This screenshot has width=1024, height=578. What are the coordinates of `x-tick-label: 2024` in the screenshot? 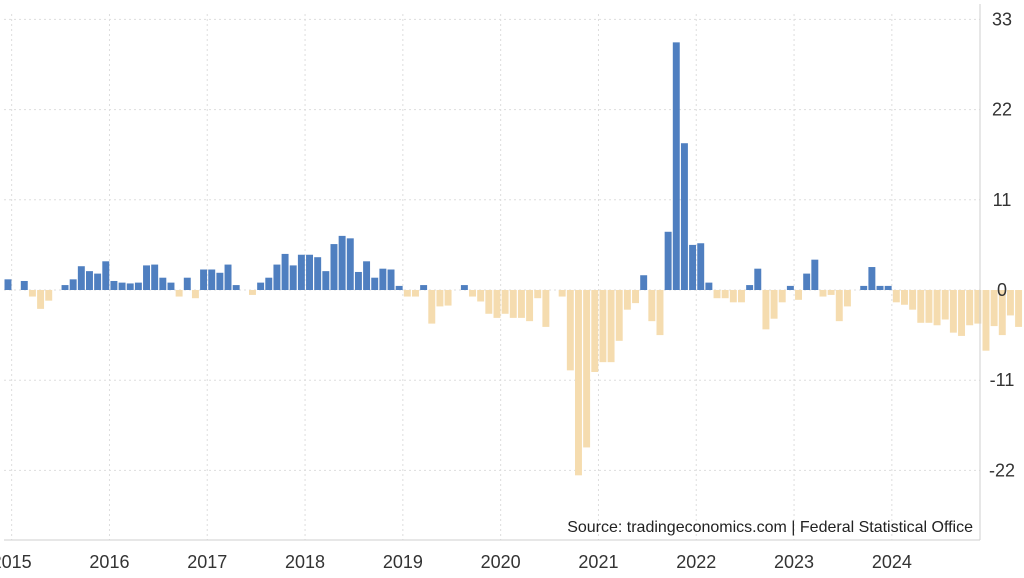 It's located at (892, 562).